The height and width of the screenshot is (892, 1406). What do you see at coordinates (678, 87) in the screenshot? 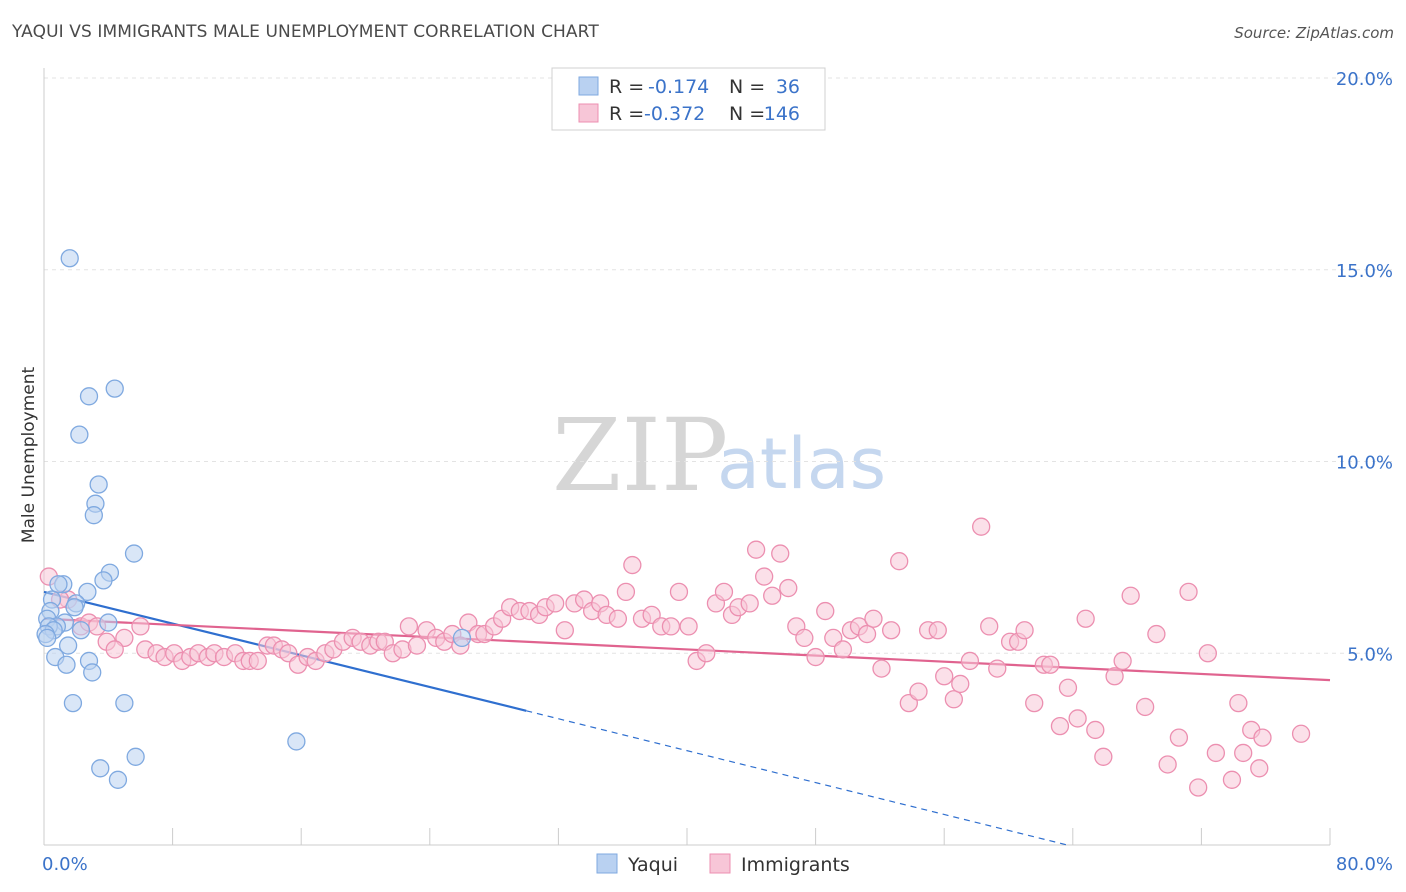
I see `legend-r-value-yaqui: -0.174` at bounding box center [678, 87].